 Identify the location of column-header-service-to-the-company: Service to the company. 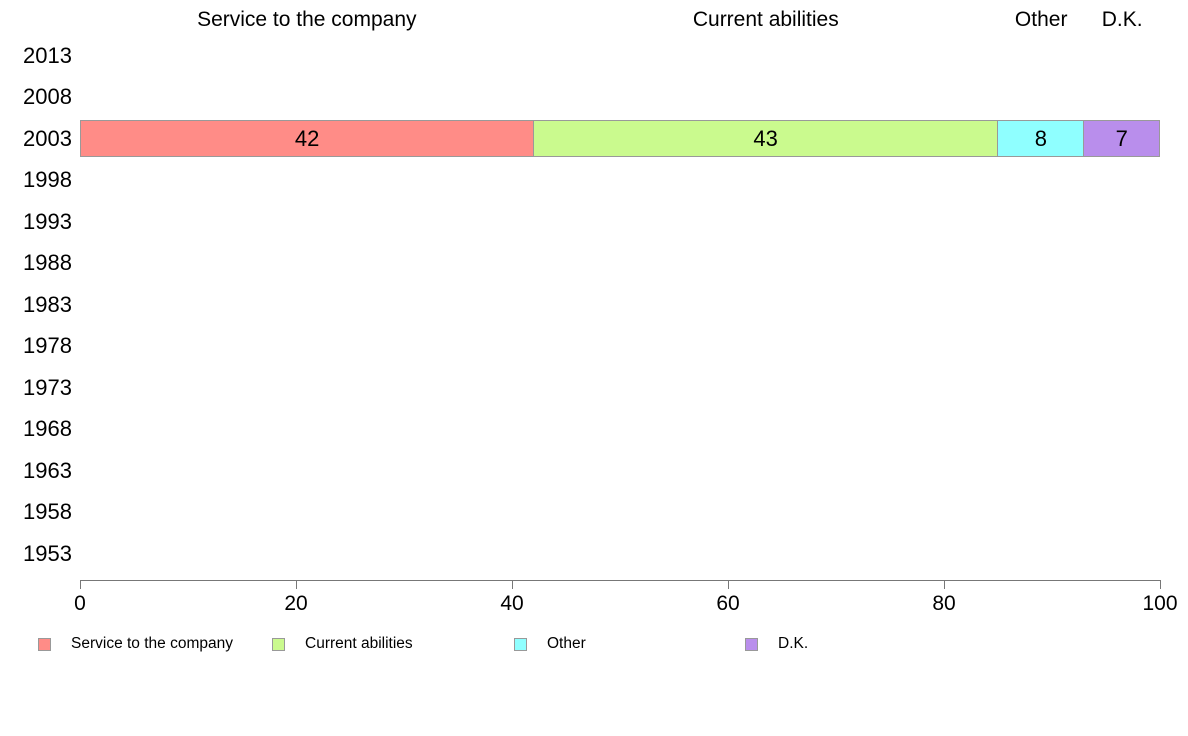
(307, 19).